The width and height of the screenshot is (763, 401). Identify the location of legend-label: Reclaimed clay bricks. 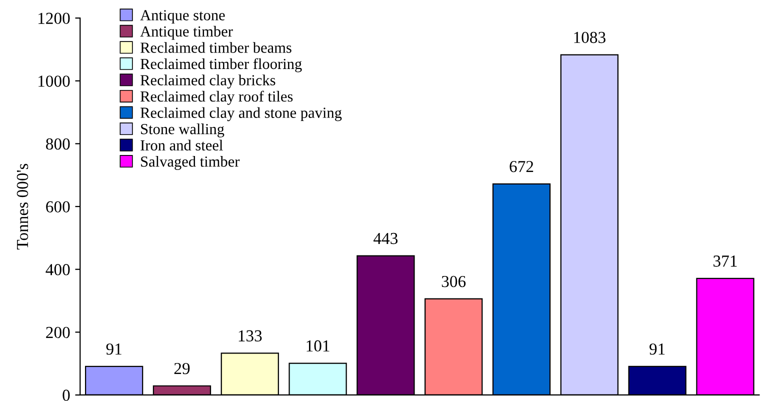
(208, 81).